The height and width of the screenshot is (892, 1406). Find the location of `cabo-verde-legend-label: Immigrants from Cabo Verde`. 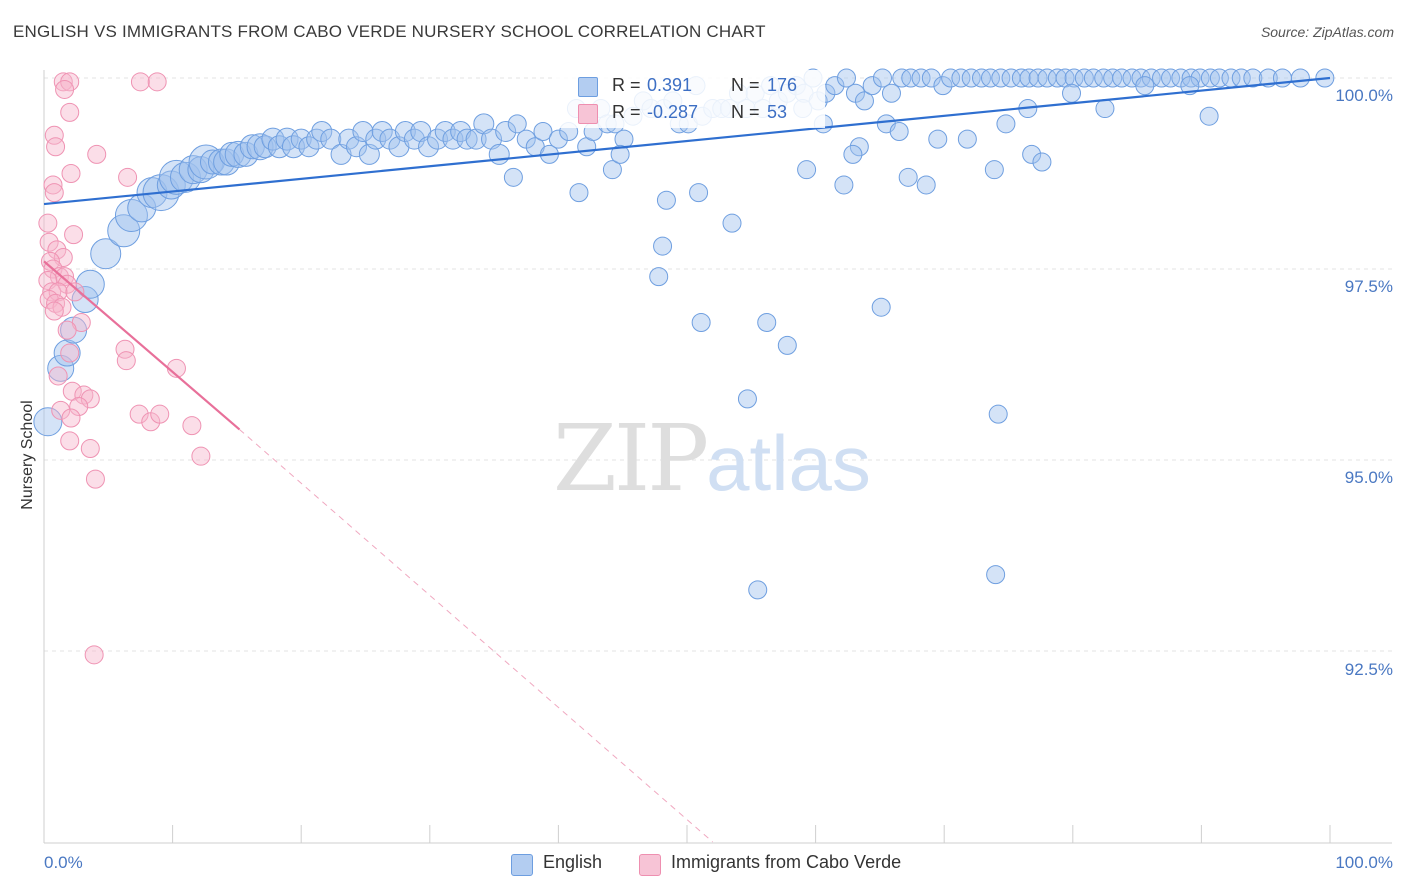

cabo-verde-legend-label: Immigrants from Cabo Verde is located at coordinates (786, 862).